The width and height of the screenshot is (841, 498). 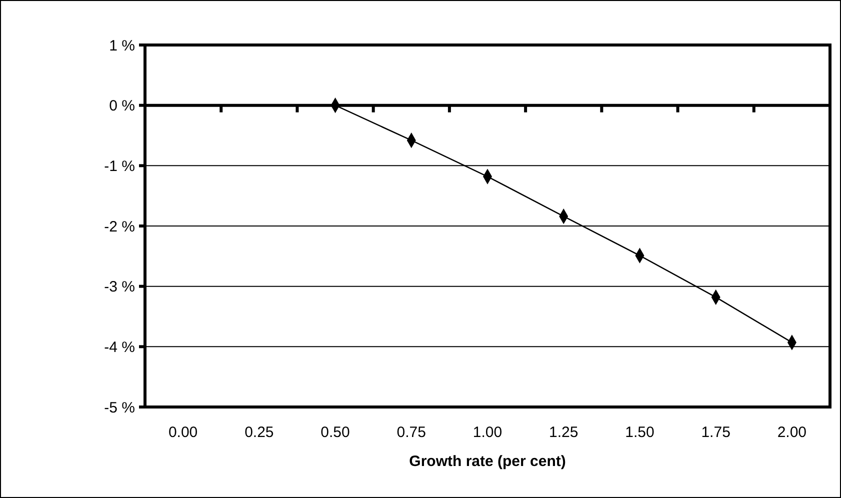 What do you see at coordinates (411, 432) in the screenshot?
I see `x-tick-label: 0.75` at bounding box center [411, 432].